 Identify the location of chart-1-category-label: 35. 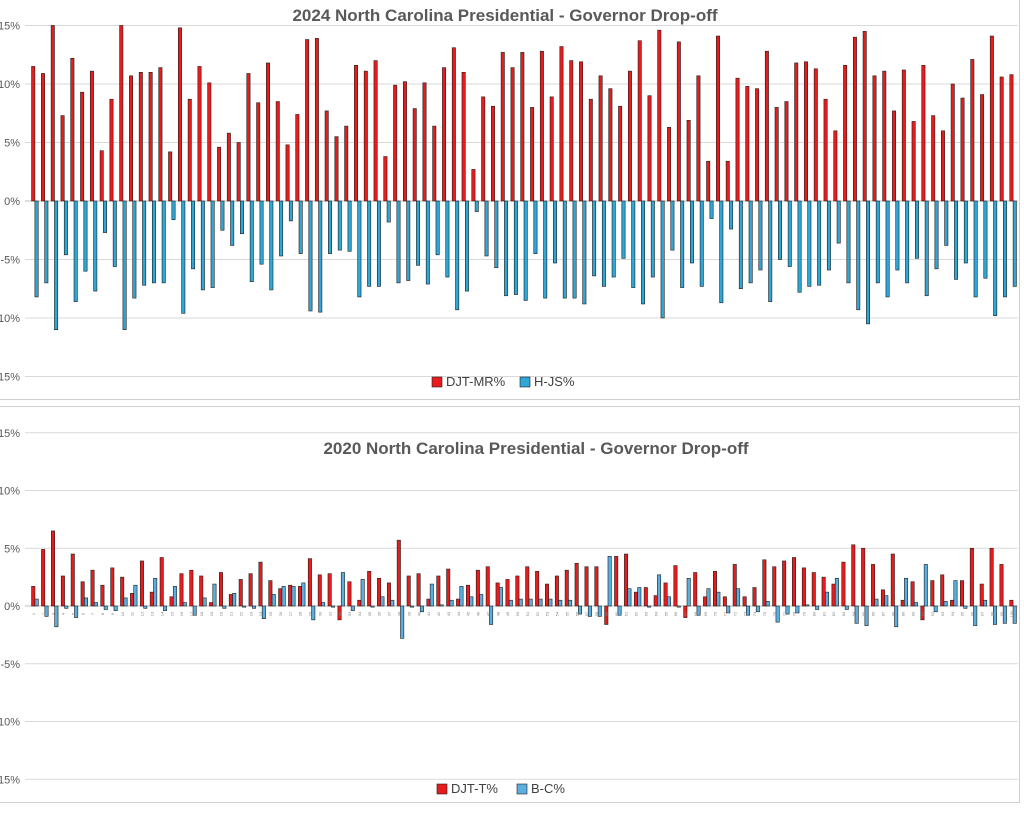
(369, 613).